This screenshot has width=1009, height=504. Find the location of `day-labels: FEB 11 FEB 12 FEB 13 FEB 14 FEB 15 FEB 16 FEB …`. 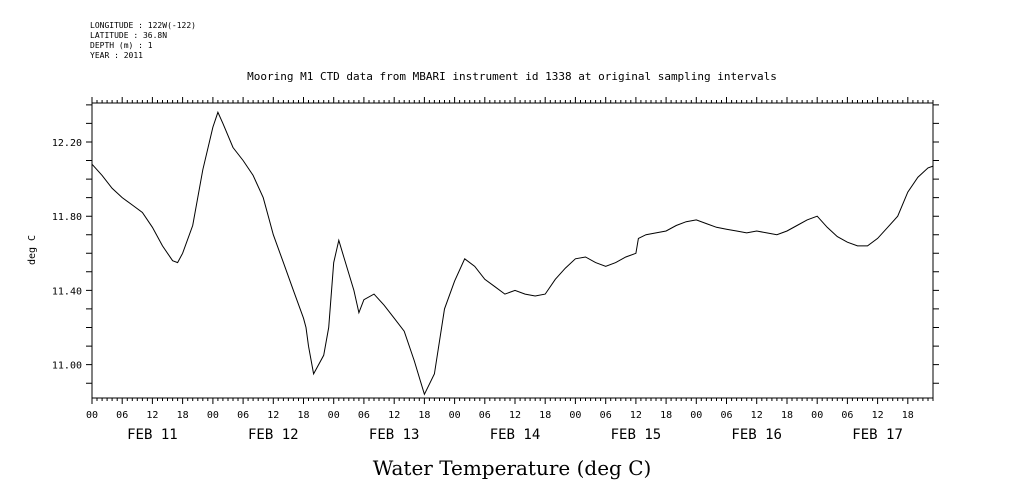

day-labels: FEB 11 FEB 12 FEB 13 FEB 14 FEB 15 FEB 16 FEB … is located at coordinates (515, 435).